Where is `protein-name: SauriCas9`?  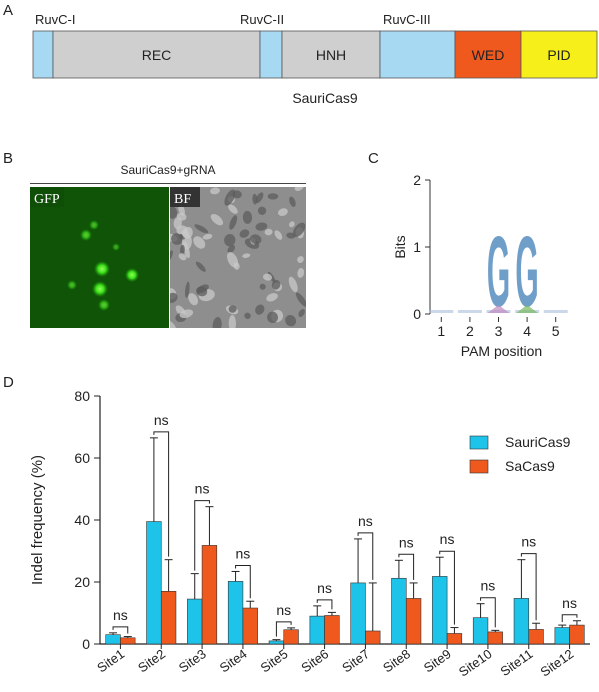
protein-name: SauriCas9 is located at coordinates (325, 98).